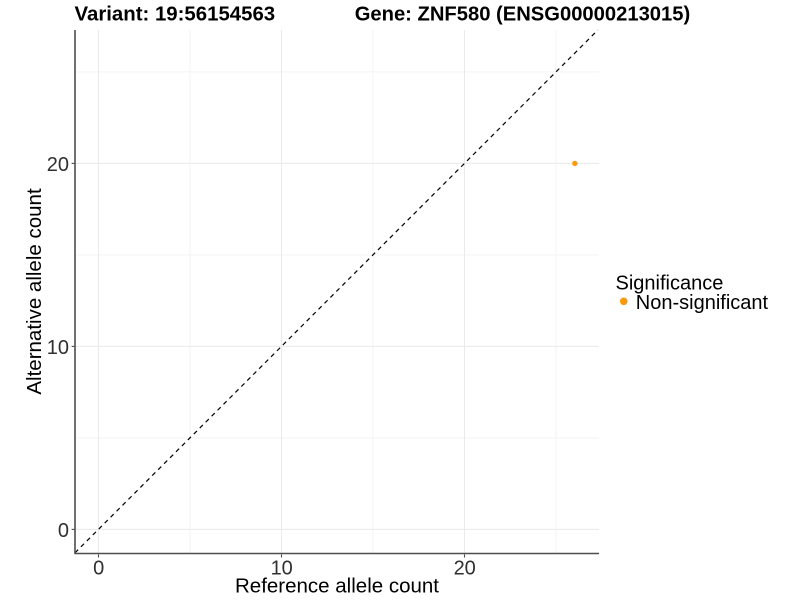  Describe the element at coordinates (523, 15) in the screenshot. I see `svg-text: Gene: ZNF580 (ENSG00000213015)` at that location.